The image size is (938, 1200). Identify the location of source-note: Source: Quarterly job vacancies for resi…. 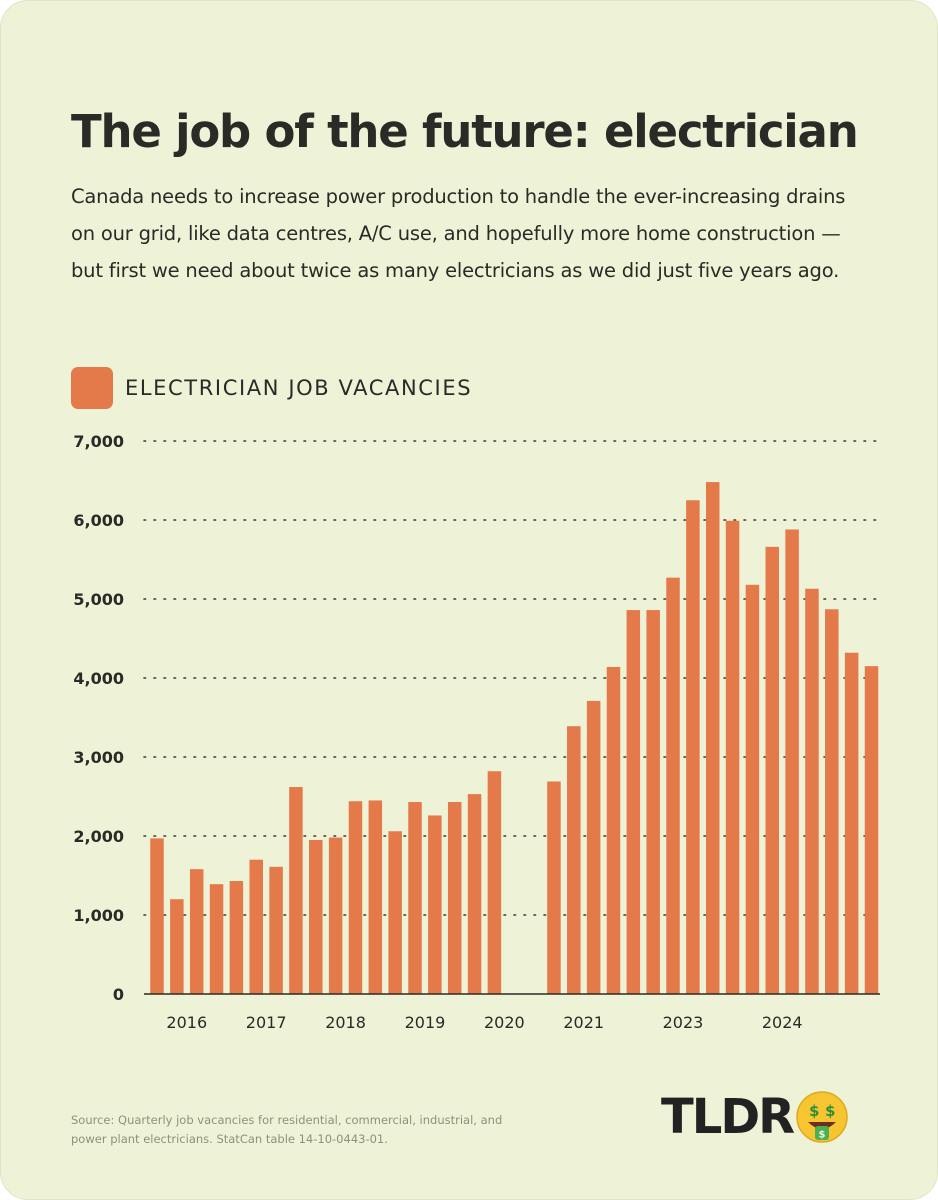
(287, 1129).